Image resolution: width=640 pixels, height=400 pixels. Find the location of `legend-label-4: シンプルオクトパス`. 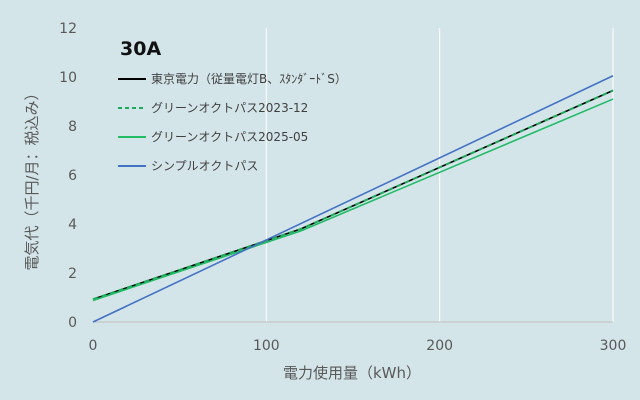

legend-label-4: シンプルオクトパス is located at coordinates (204, 166).